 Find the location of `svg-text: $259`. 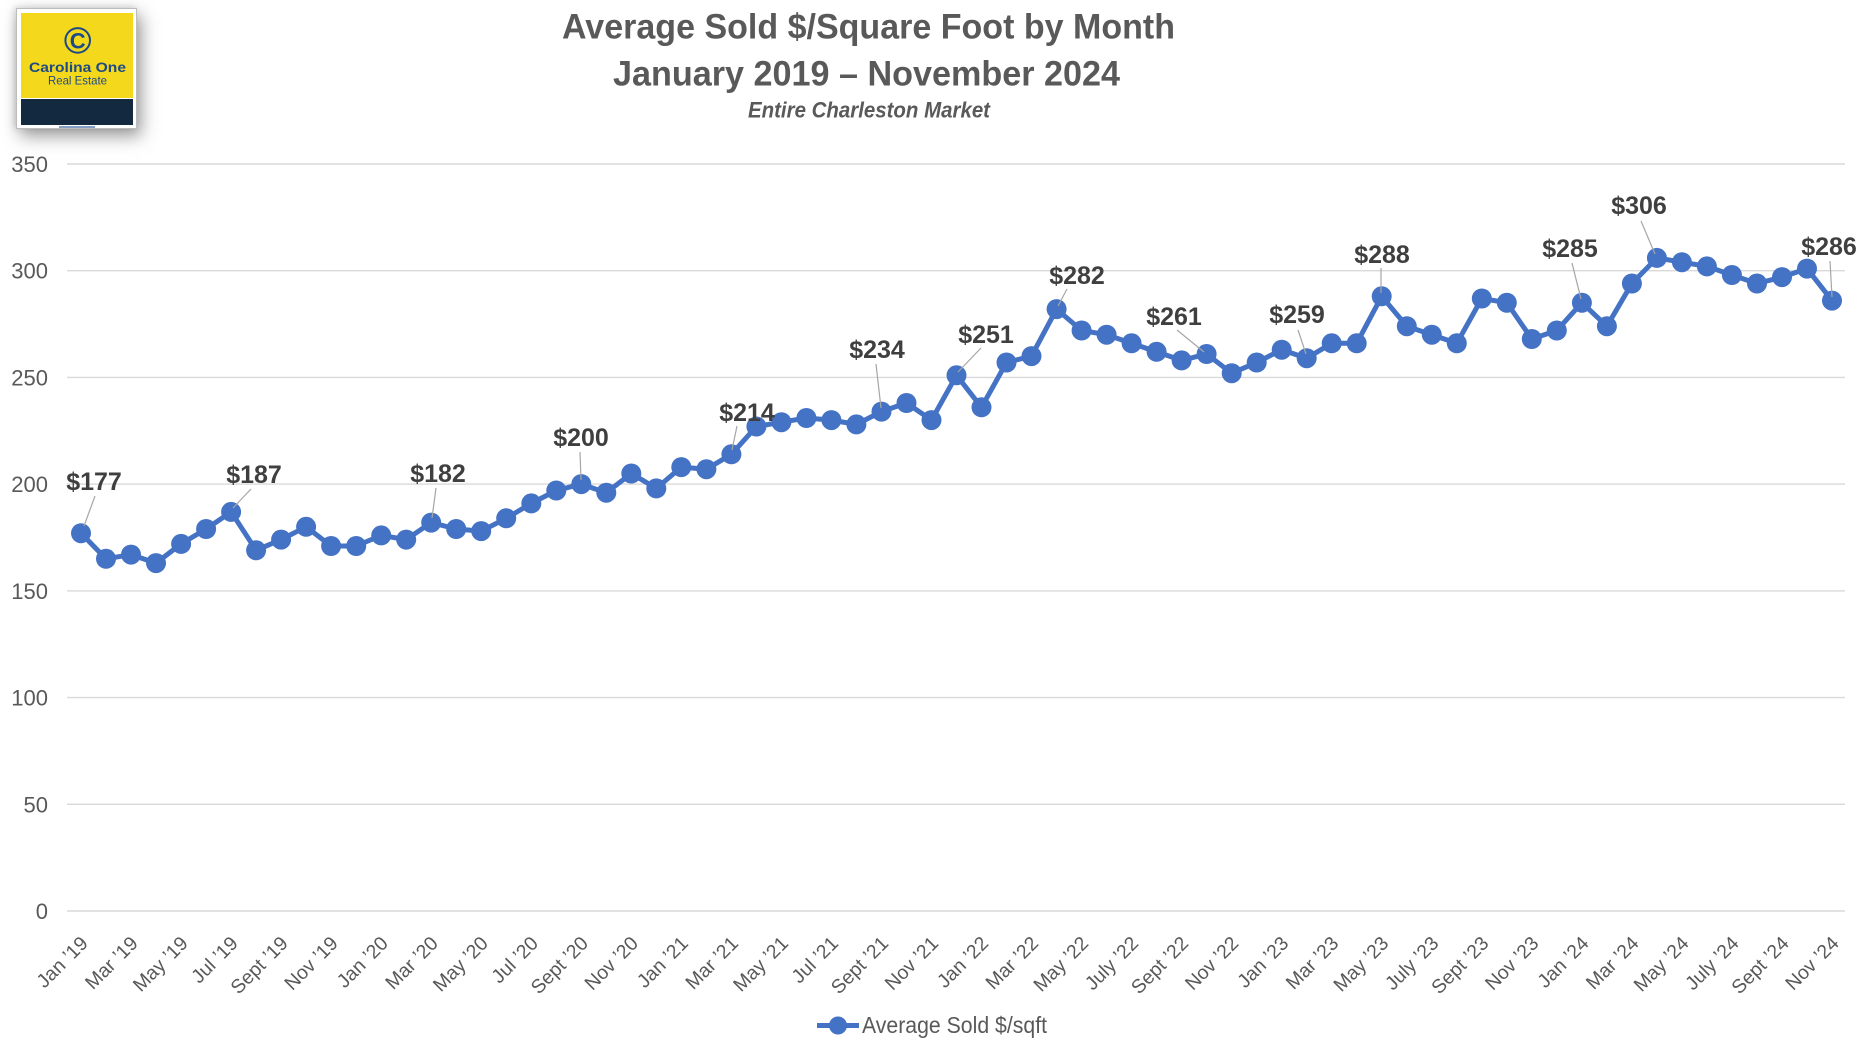

svg-text: $259 is located at coordinates (1297, 315).